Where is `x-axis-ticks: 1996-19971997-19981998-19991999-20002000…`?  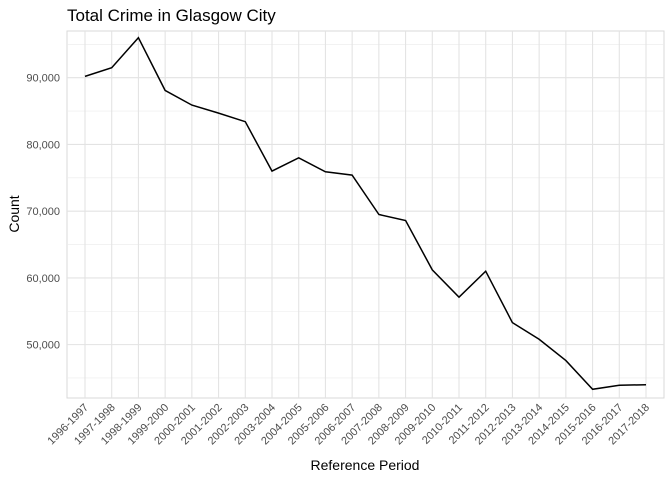 x-axis-ticks: 1996-19971997-19981998-19991999-20002000… is located at coordinates (348, 425).